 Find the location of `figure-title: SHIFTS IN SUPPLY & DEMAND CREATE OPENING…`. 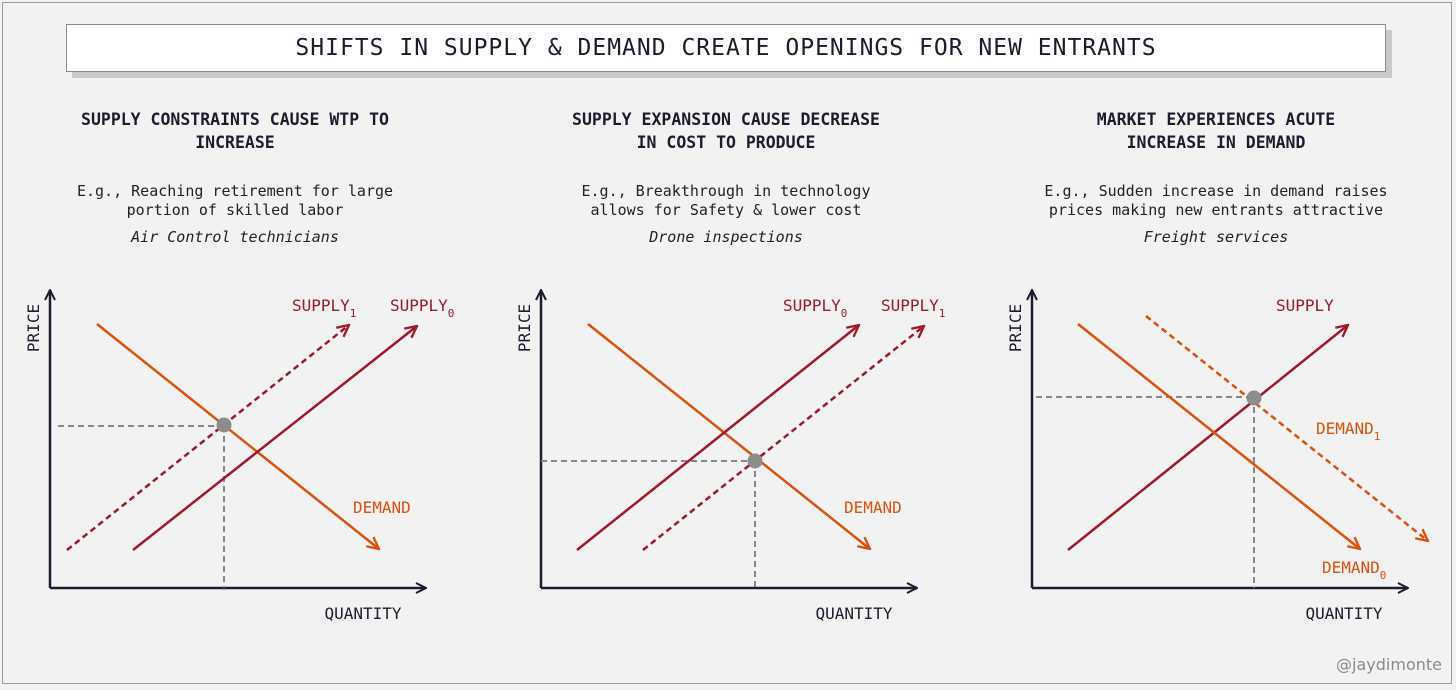

figure-title: SHIFTS IN SUPPLY & DEMAND CREATE OPENING… is located at coordinates (726, 48).